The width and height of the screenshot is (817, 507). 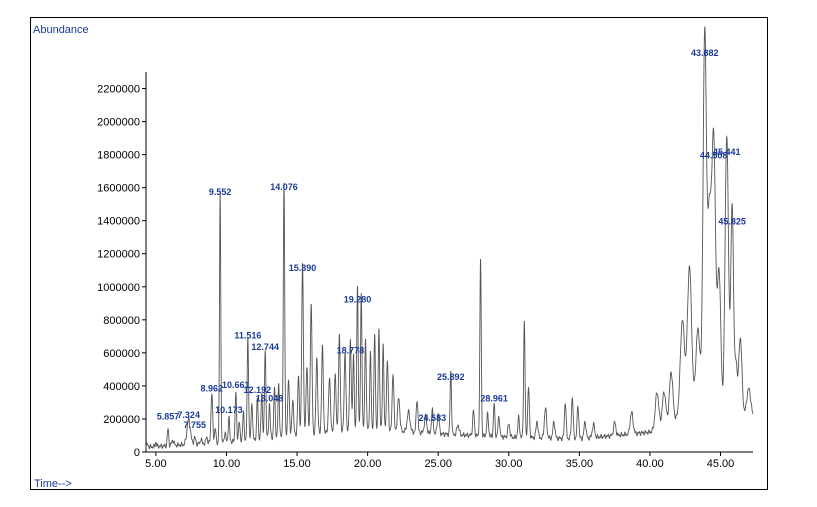 I want to click on peak-label: 44.508, so click(x=714, y=156).